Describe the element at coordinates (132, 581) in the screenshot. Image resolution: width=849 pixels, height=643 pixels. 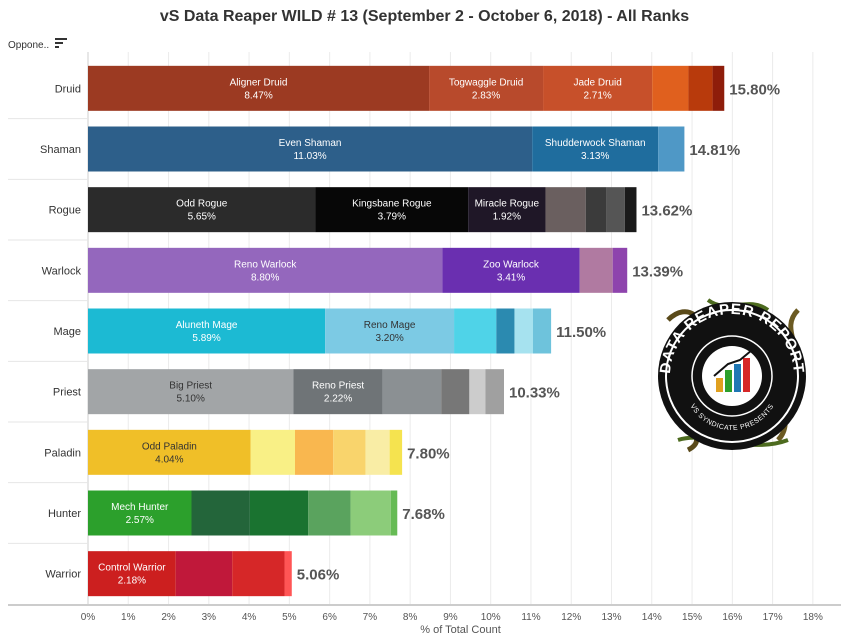
I see `segment-value-label: 2.18%` at that location.